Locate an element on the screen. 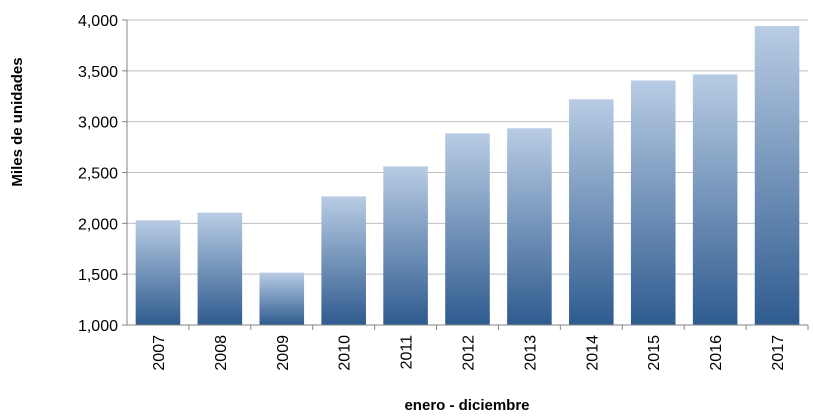 Image resolution: width=813 pixels, height=416 pixels. x-tick-label: 2017 is located at coordinates (778, 353).